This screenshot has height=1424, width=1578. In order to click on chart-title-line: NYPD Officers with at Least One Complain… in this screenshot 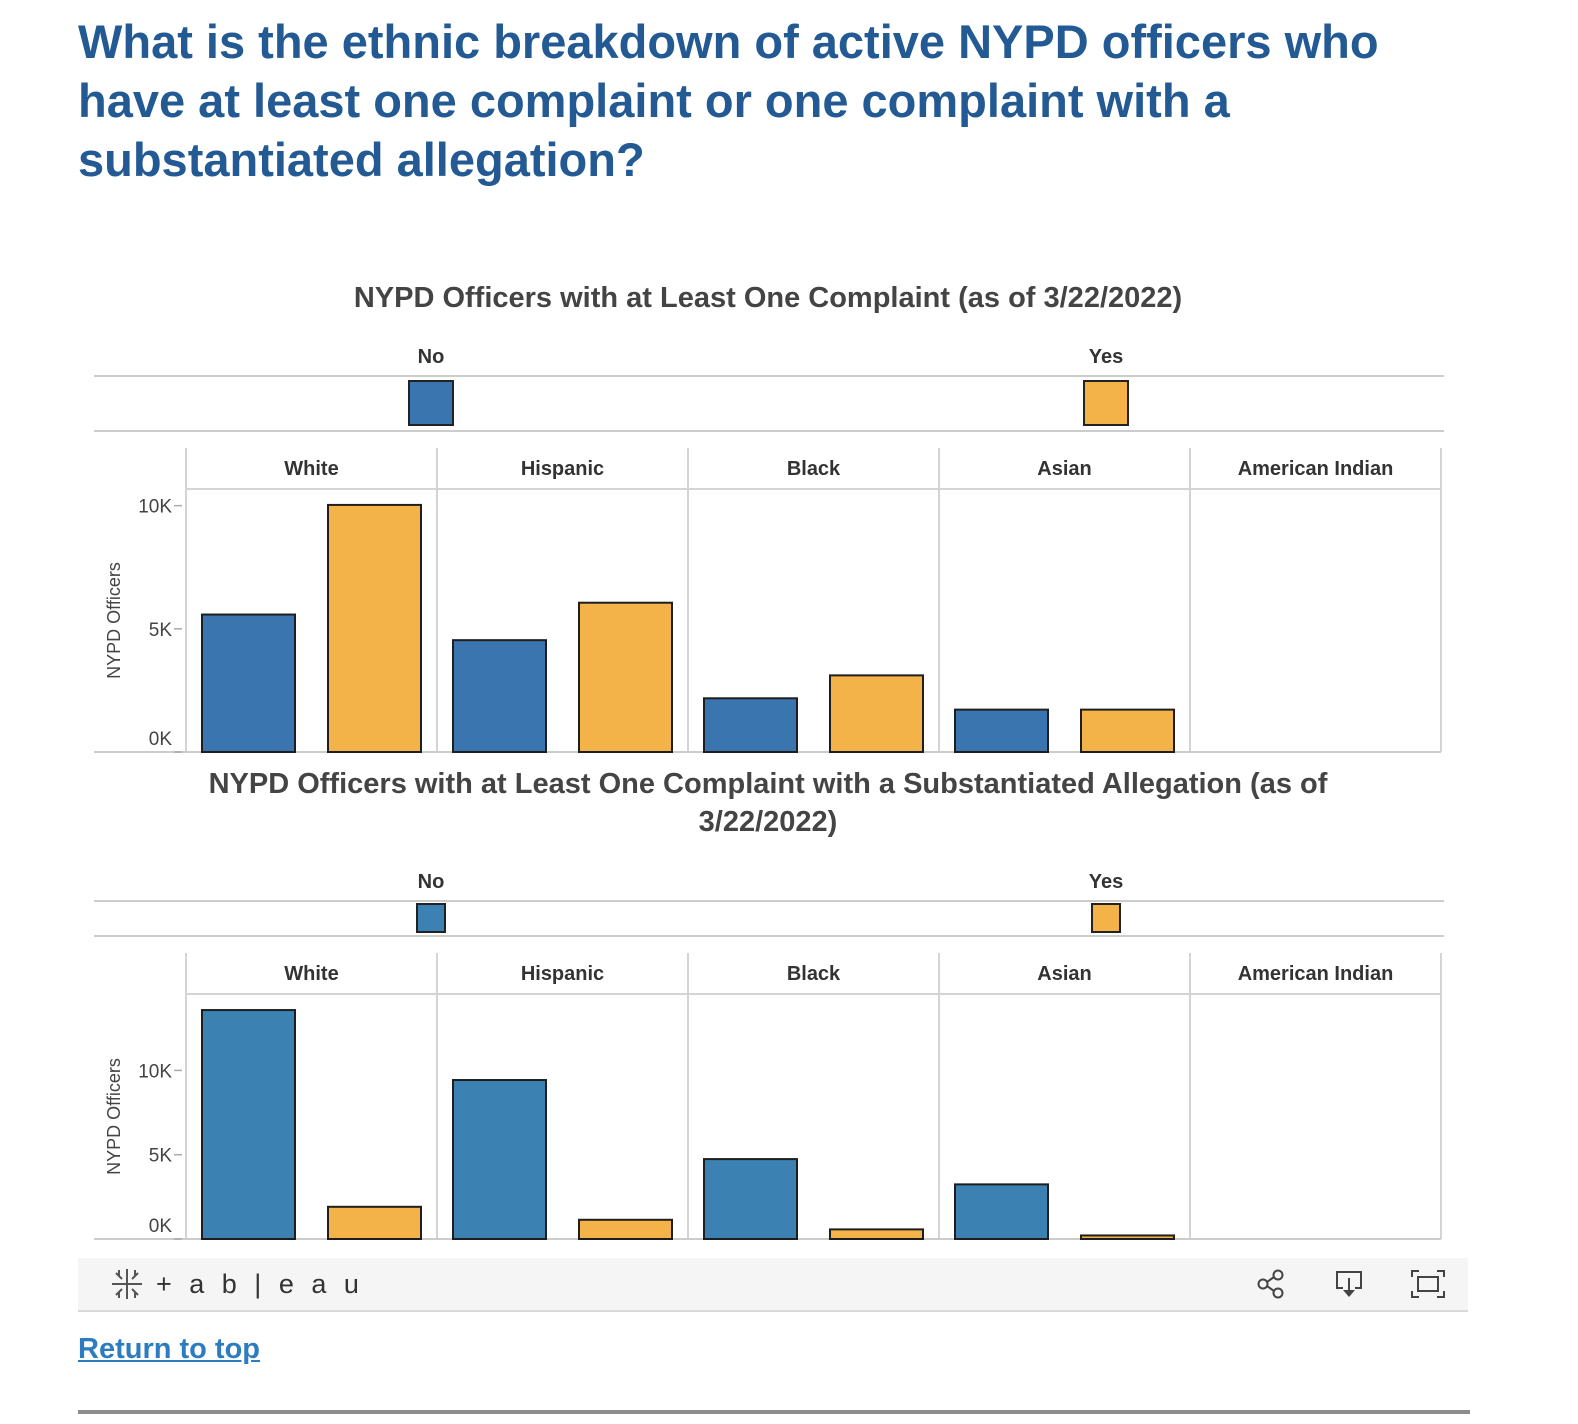, I will do `click(768, 784)`.